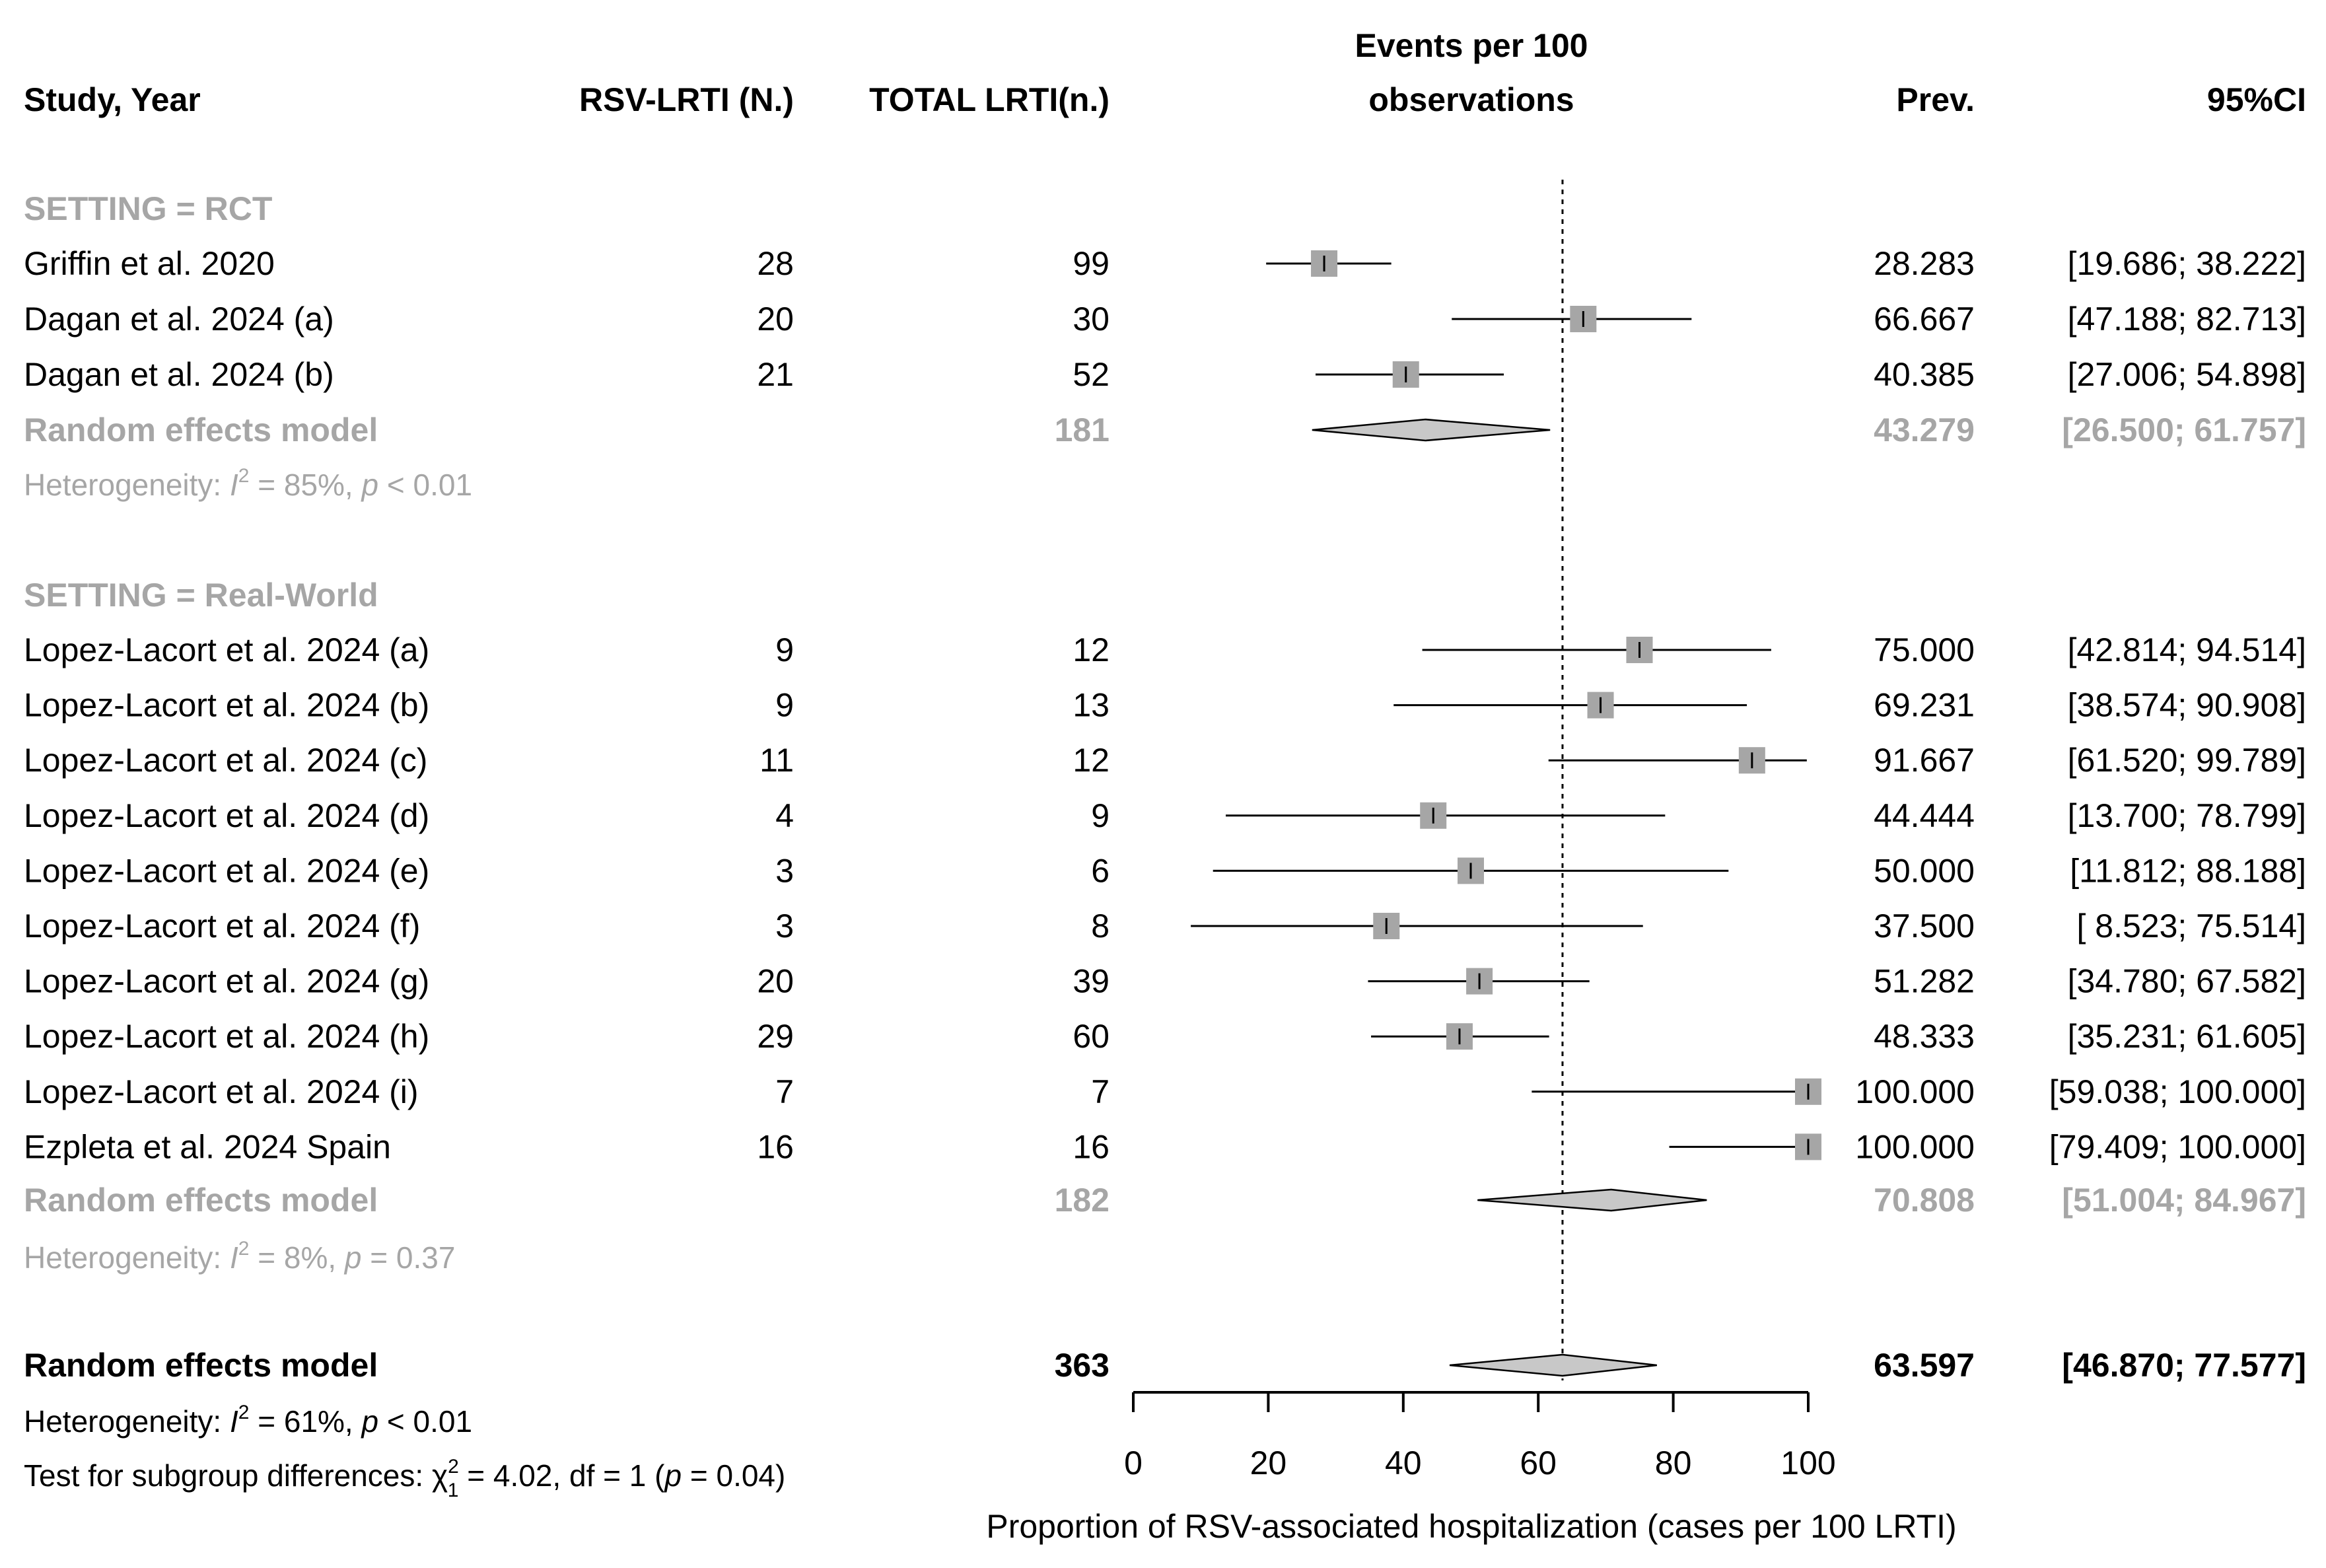 The image size is (2326, 1568). What do you see at coordinates (221, 1091) in the screenshot?
I see `study-name: Lopez-Lacort et al. 2024 (i)` at bounding box center [221, 1091].